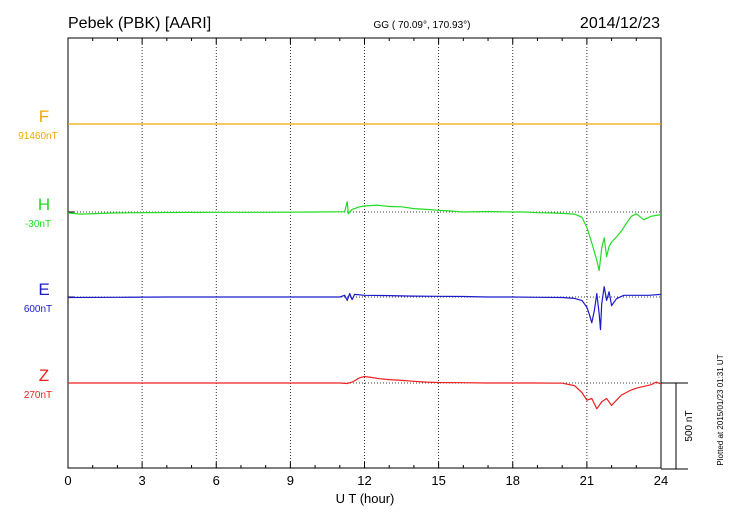 The image size is (730, 520). I want to click on station-title: Pebek (PBK) [AARI], so click(139, 23).